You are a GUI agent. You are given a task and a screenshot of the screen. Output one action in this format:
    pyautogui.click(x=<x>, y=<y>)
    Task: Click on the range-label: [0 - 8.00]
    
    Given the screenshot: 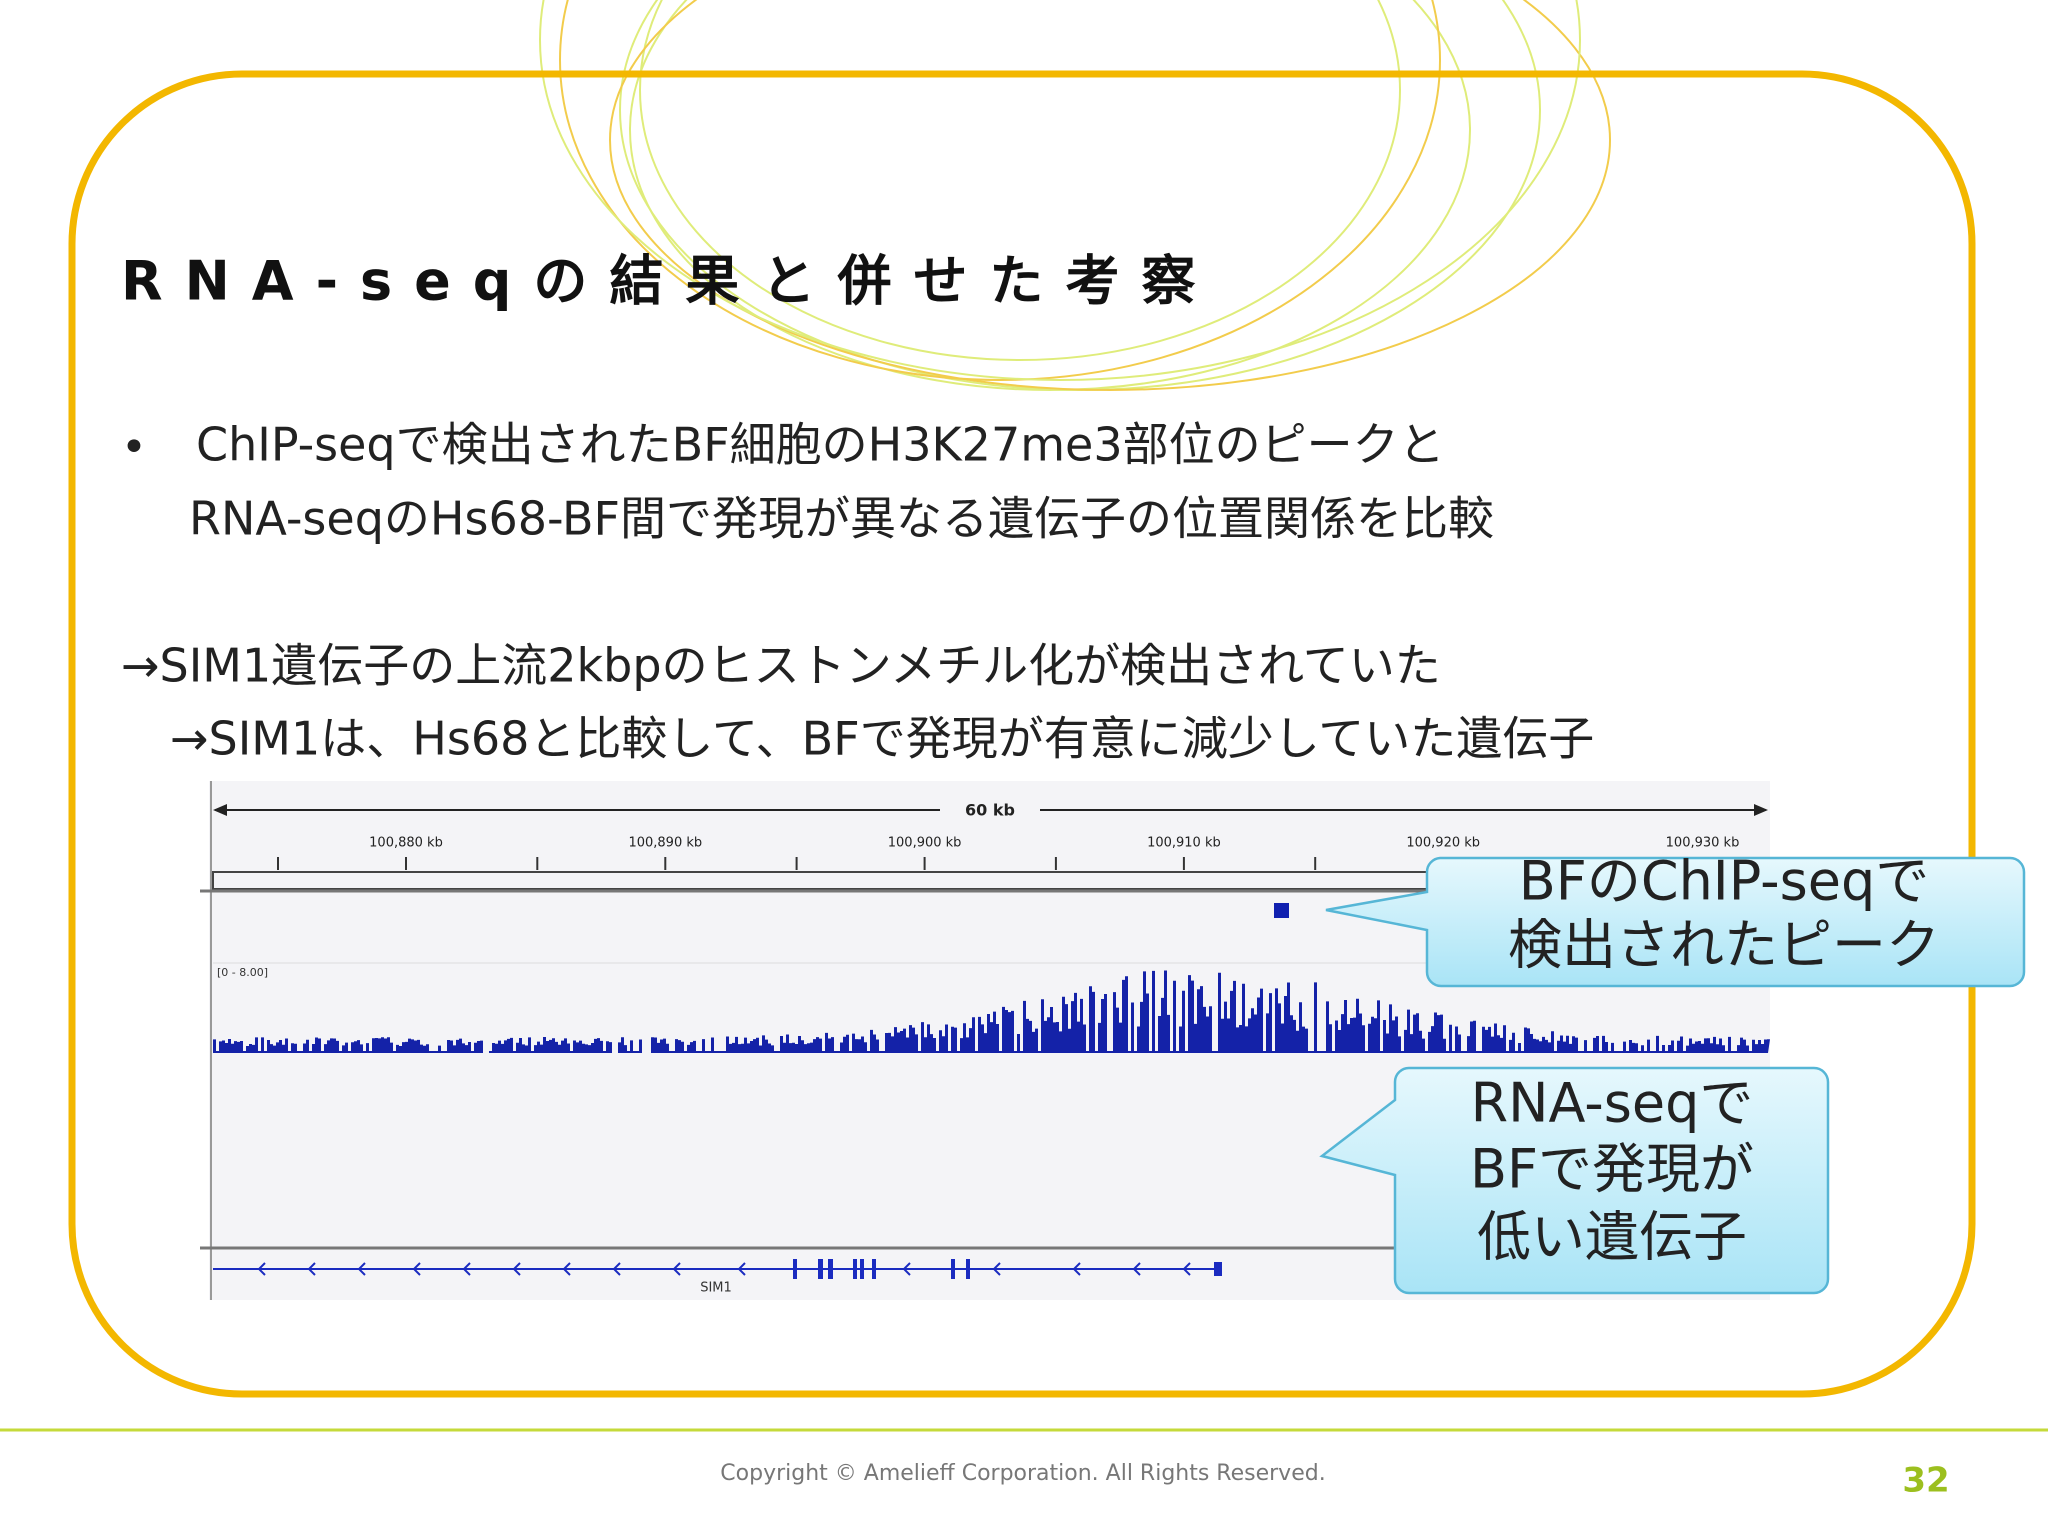 What is the action you would take?
    pyautogui.click(x=242, y=972)
    